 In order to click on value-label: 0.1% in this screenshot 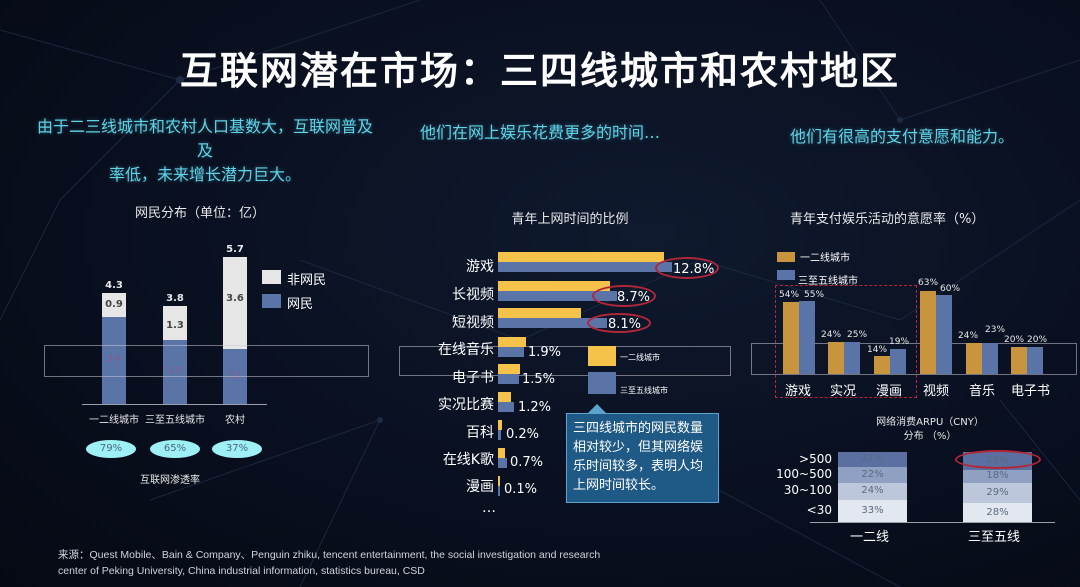, I will do `click(521, 489)`.